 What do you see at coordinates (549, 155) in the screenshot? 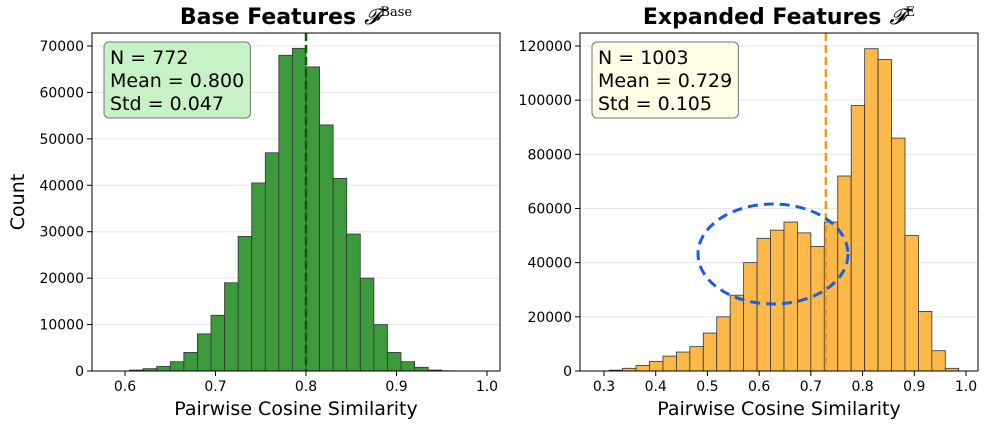
I see `y-tick-label: 80000` at bounding box center [549, 155].